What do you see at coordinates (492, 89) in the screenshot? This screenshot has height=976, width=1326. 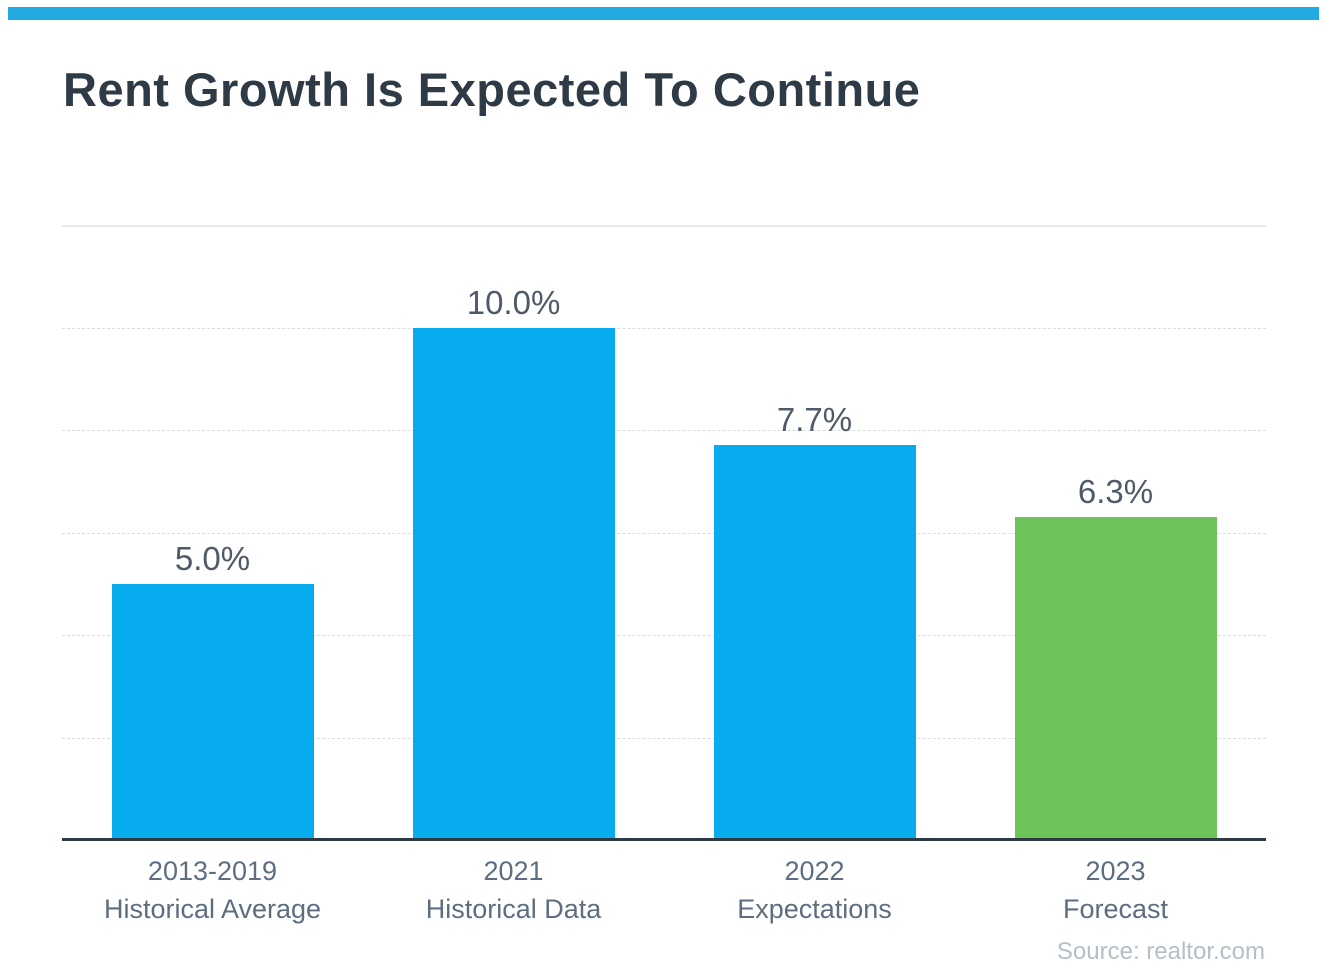 I see `chart-title: Rent Growth Is Expected To Continue` at bounding box center [492, 89].